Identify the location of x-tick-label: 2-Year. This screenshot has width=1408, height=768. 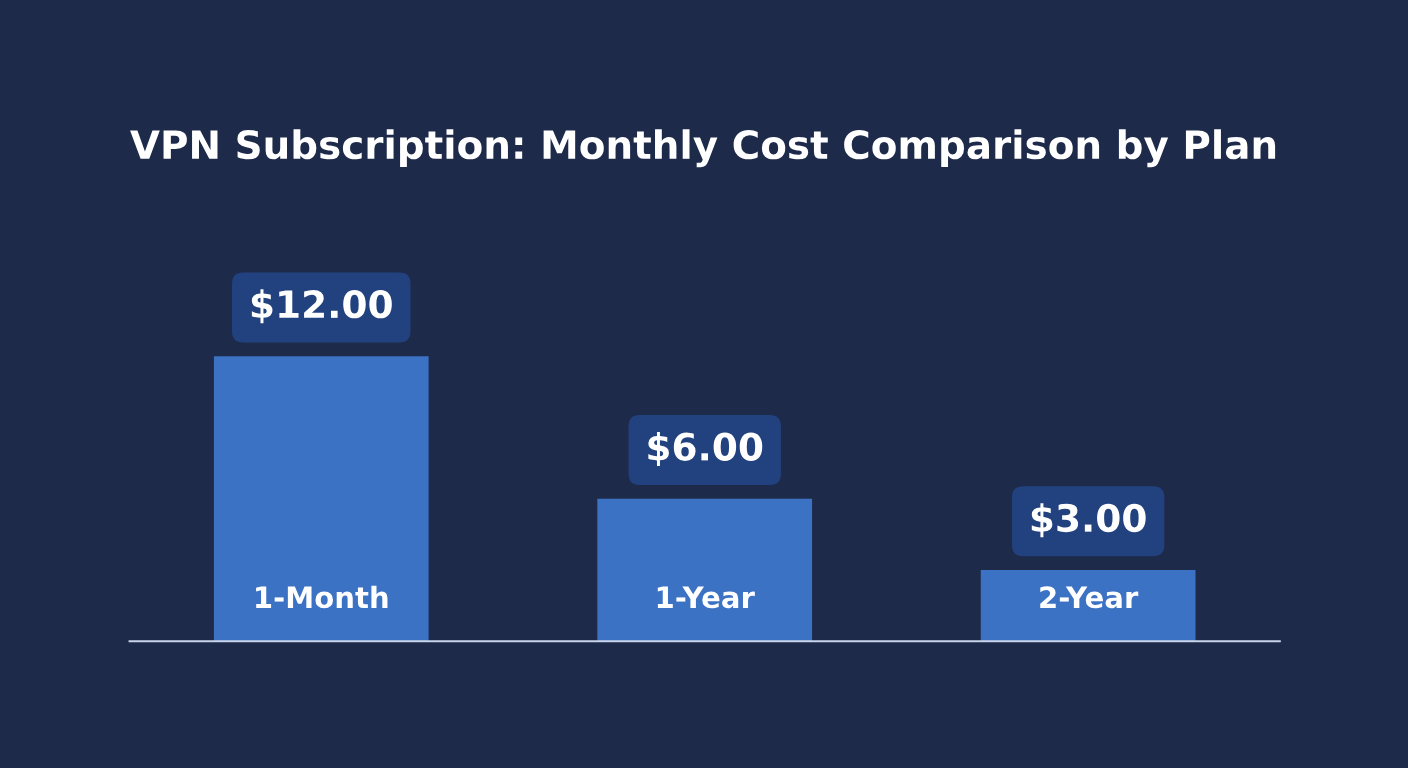
(1089, 597).